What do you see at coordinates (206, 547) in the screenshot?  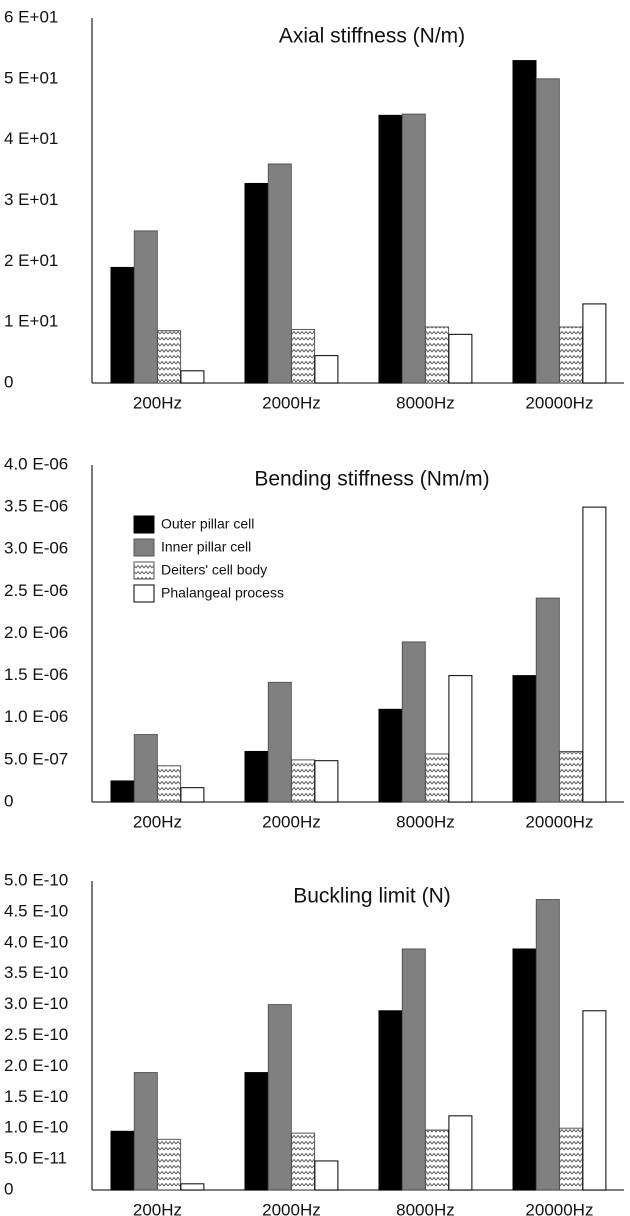 I see `legend-label: Inner pillar cell` at bounding box center [206, 547].